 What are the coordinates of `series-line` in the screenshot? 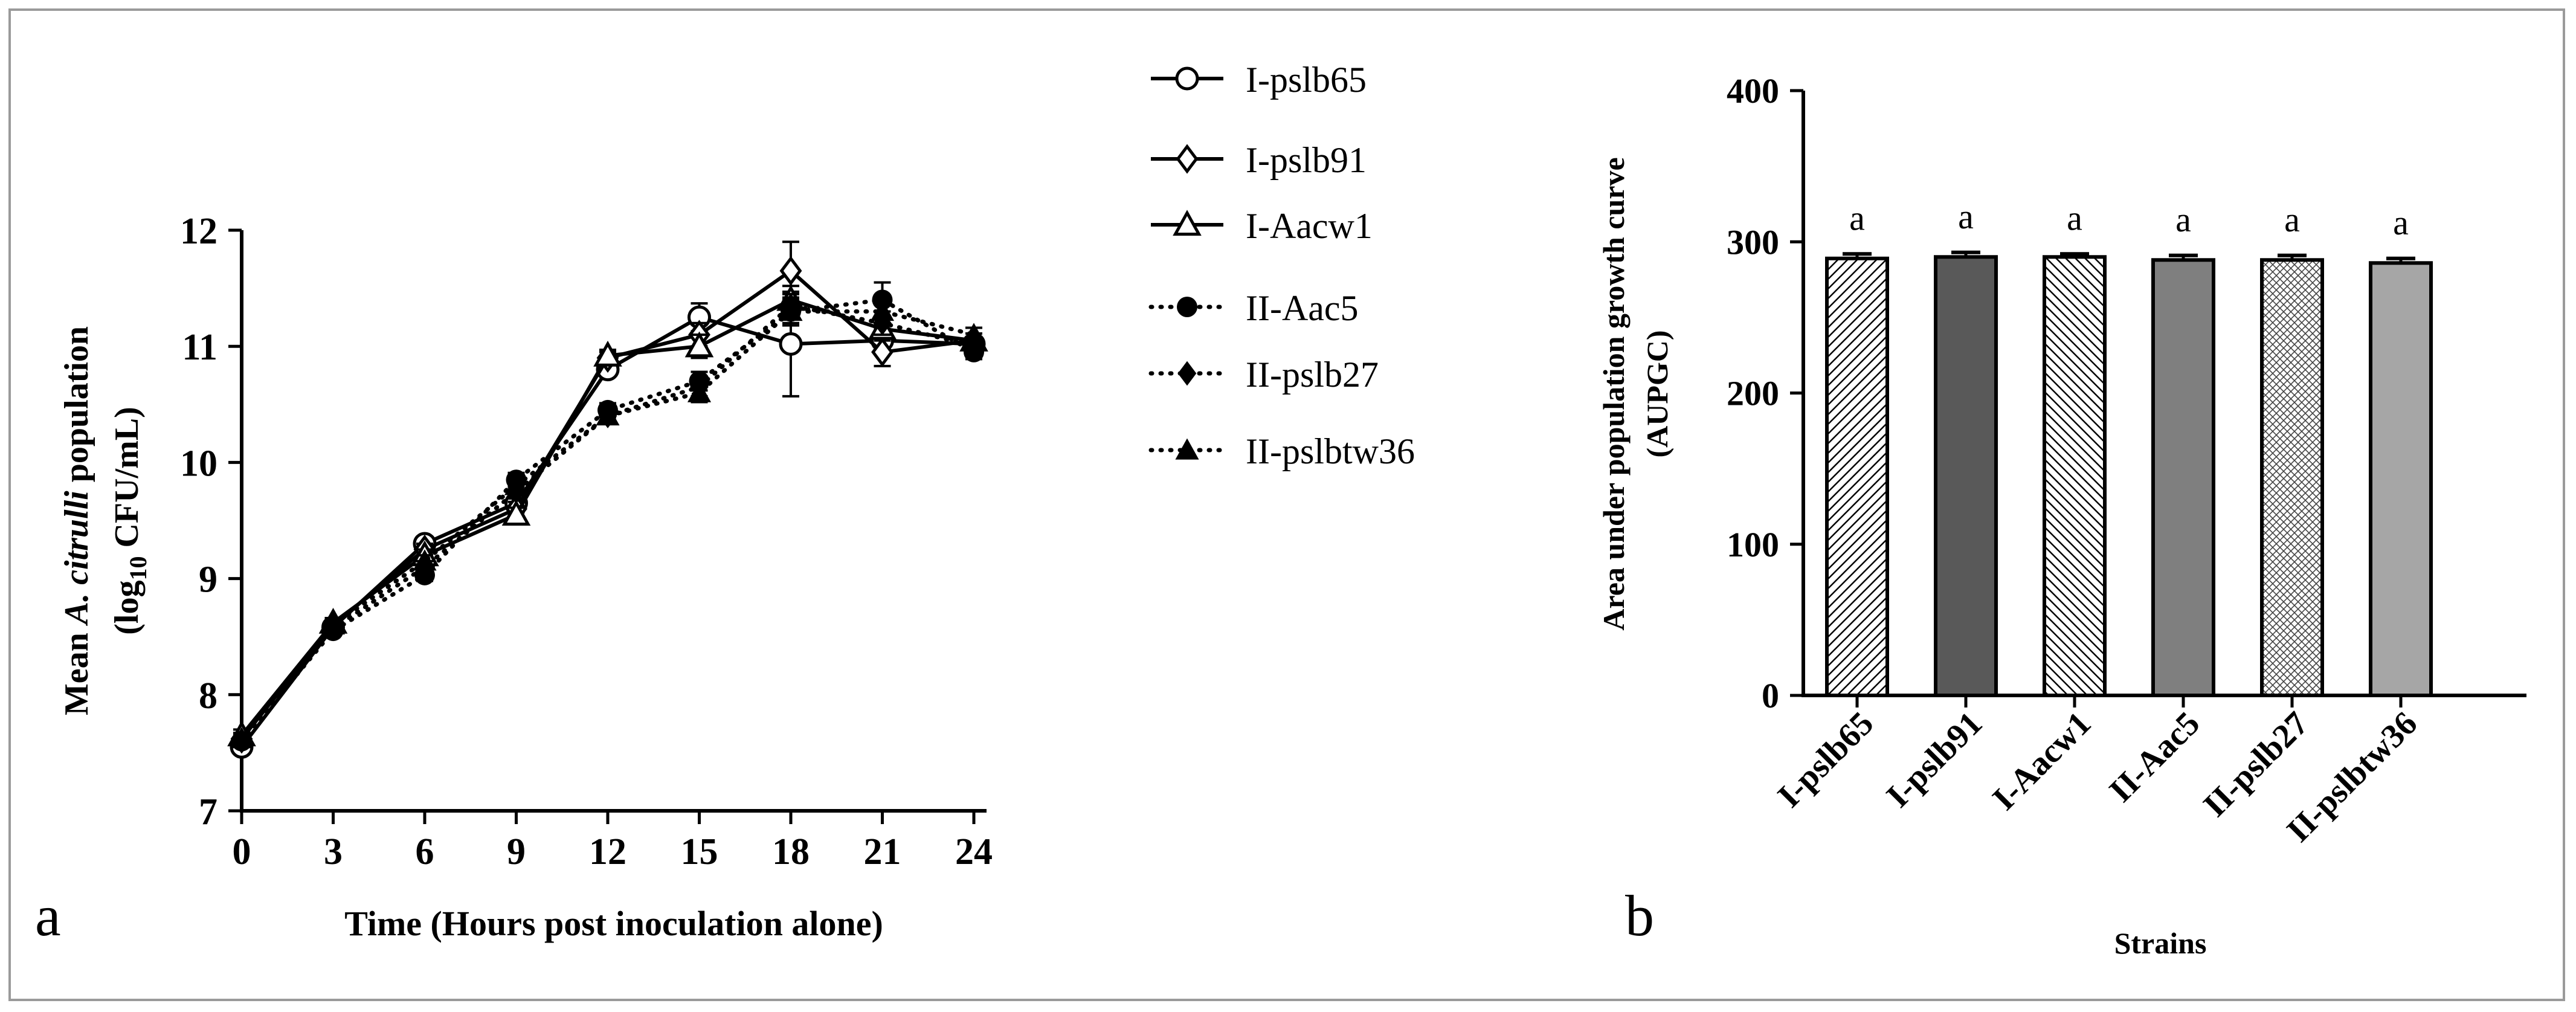 It's located at (607, 532).